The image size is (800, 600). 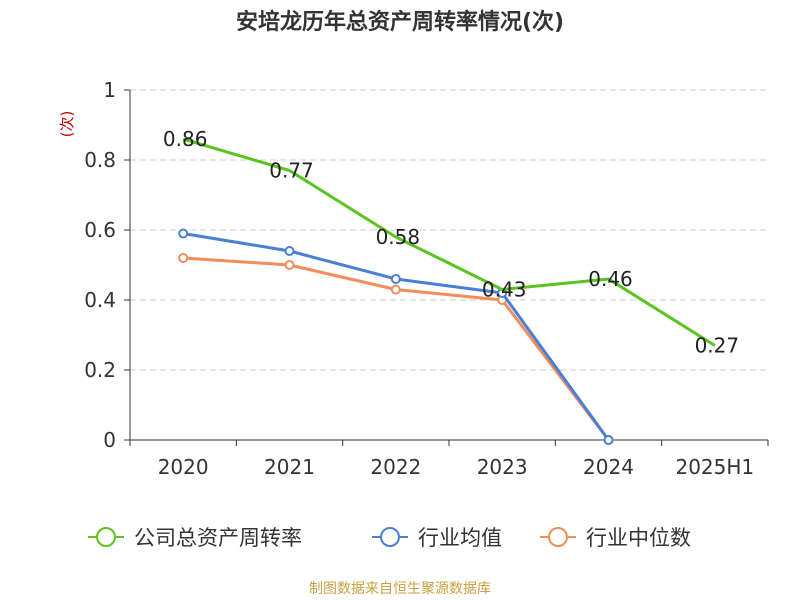 What do you see at coordinates (100, 370) in the screenshot?
I see `y-tick-label: 0.2` at bounding box center [100, 370].